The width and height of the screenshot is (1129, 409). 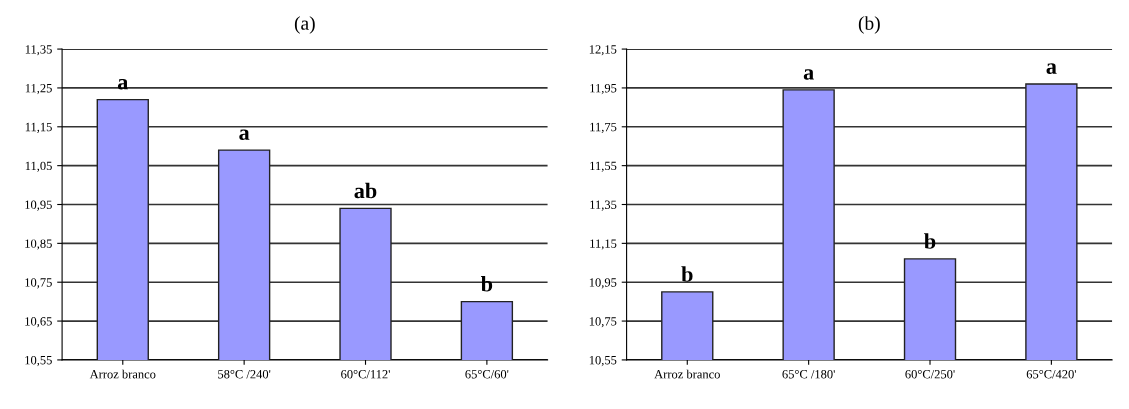 I want to click on y-tick-label: 11,75, so click(x=603, y=128).